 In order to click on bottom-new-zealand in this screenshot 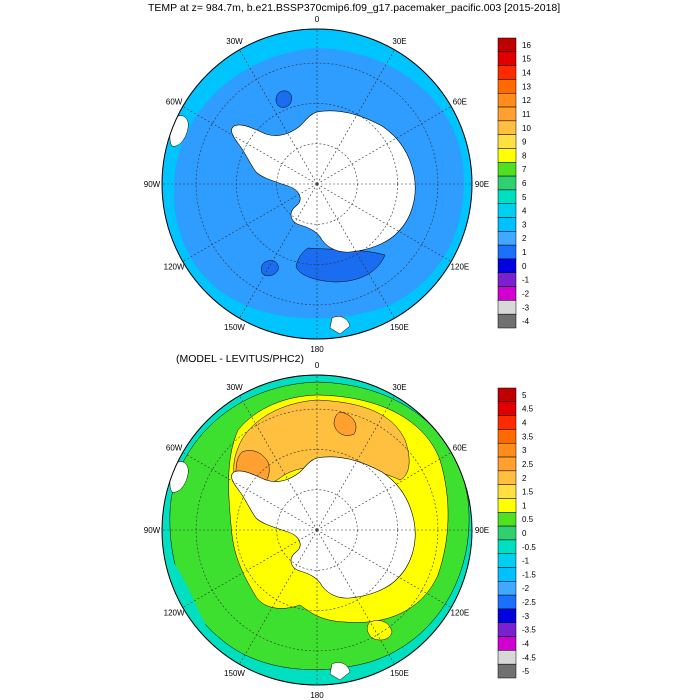, I will do `click(340, 671)`.